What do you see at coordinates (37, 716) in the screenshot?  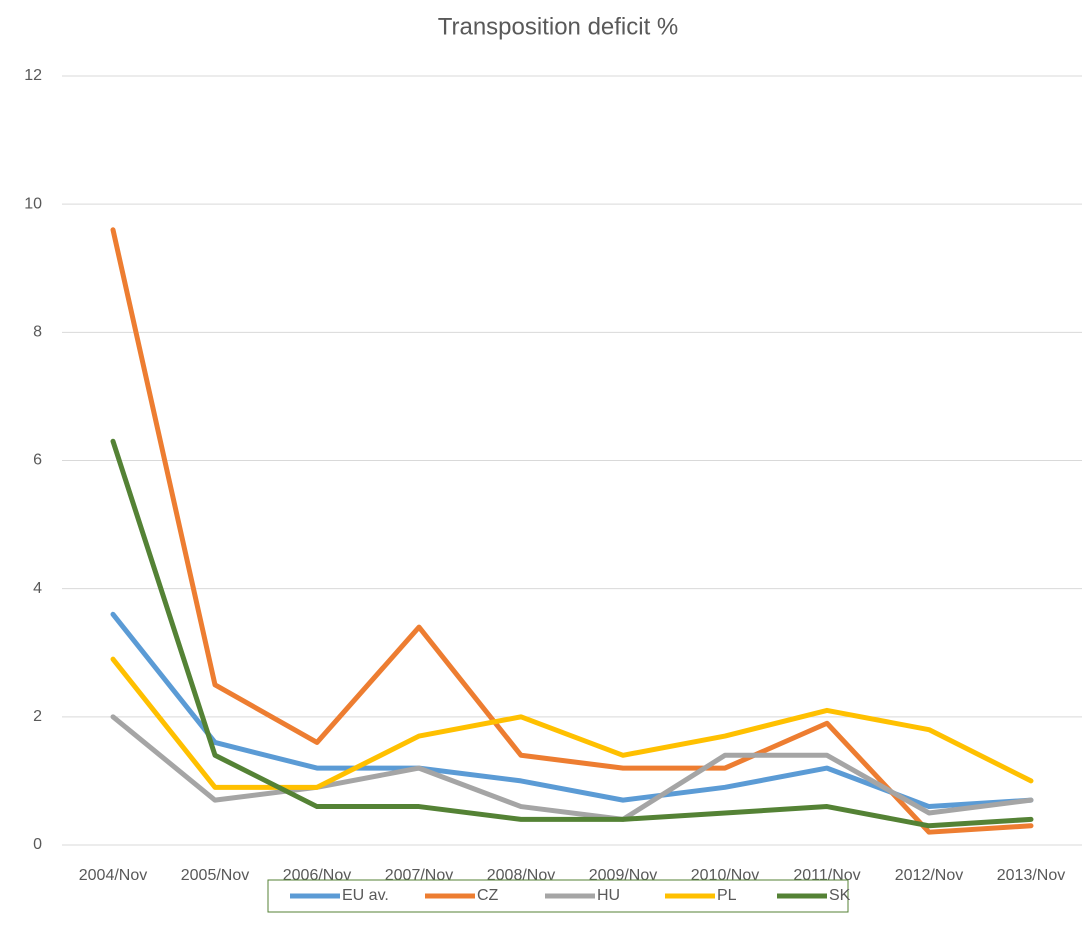 I see `y-tick-label: 2` at bounding box center [37, 716].